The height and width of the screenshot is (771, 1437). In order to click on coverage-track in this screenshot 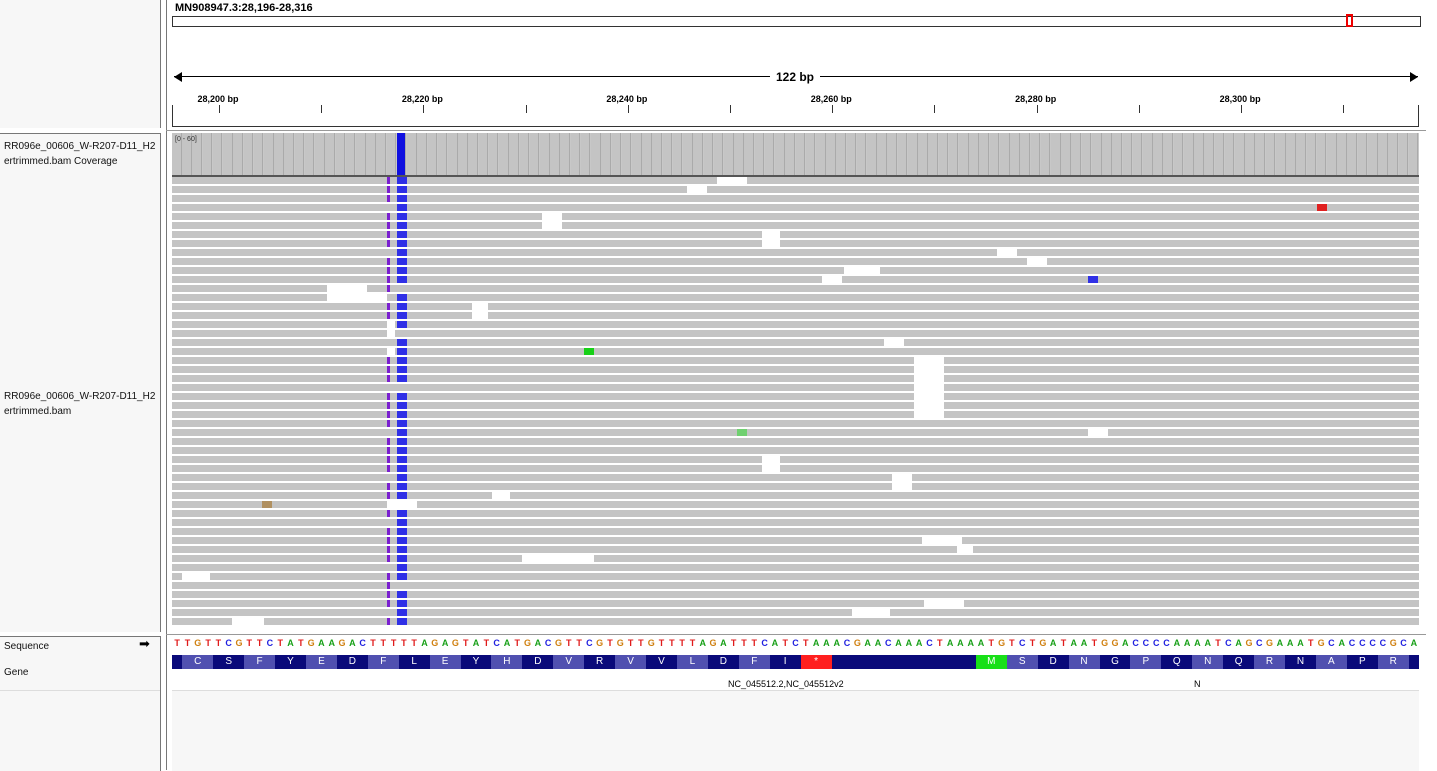, I will do `click(795, 155)`.